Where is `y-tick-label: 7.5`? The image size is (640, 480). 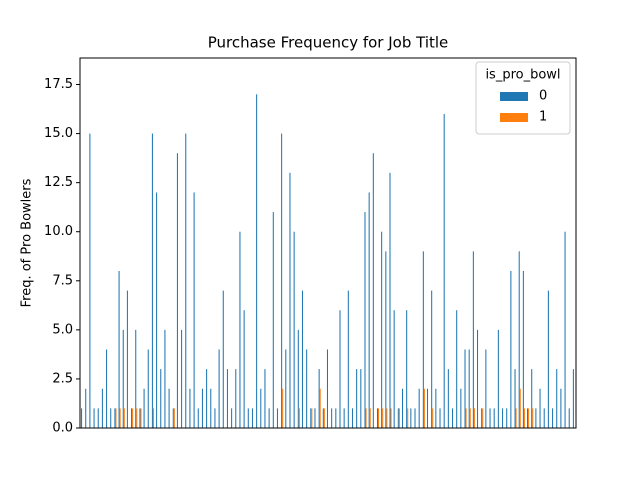
y-tick-label: 7.5 is located at coordinates (62, 280).